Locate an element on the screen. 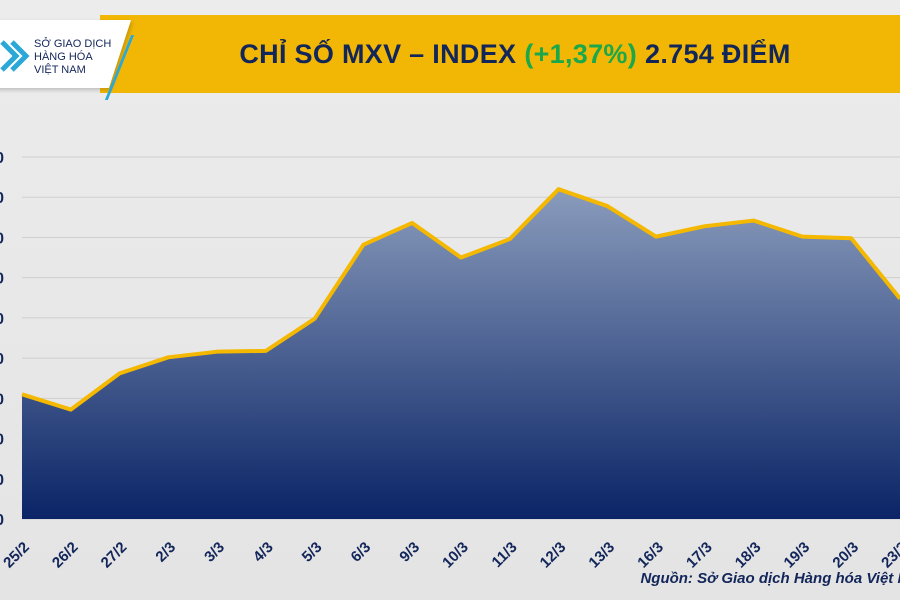 The height and width of the screenshot is (600, 900). x-tick-label: 27/2 is located at coordinates (114, 555).